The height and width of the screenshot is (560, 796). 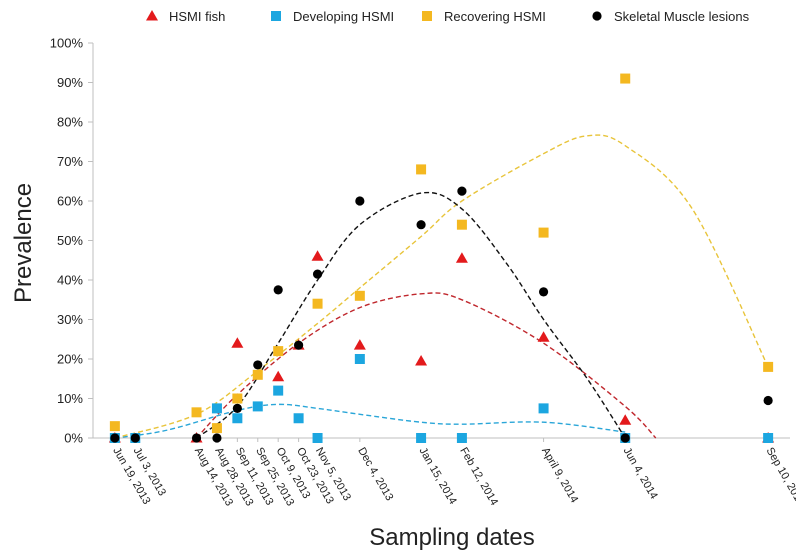 What do you see at coordinates (70, 82) in the screenshot?
I see `y-tick-label: 90%` at bounding box center [70, 82].